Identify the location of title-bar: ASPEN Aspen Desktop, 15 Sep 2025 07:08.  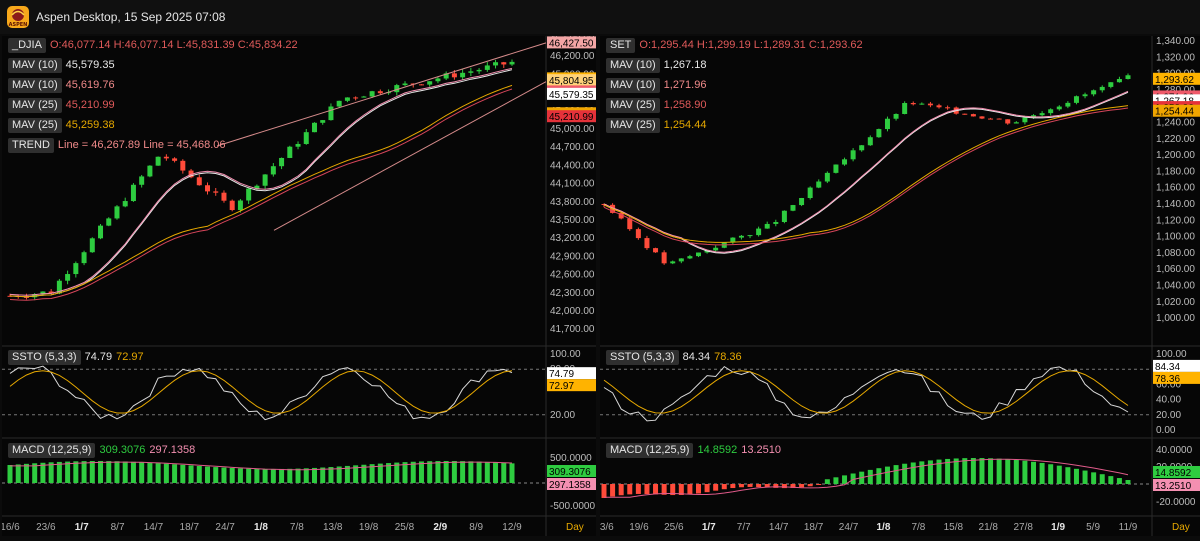
(600, 17).